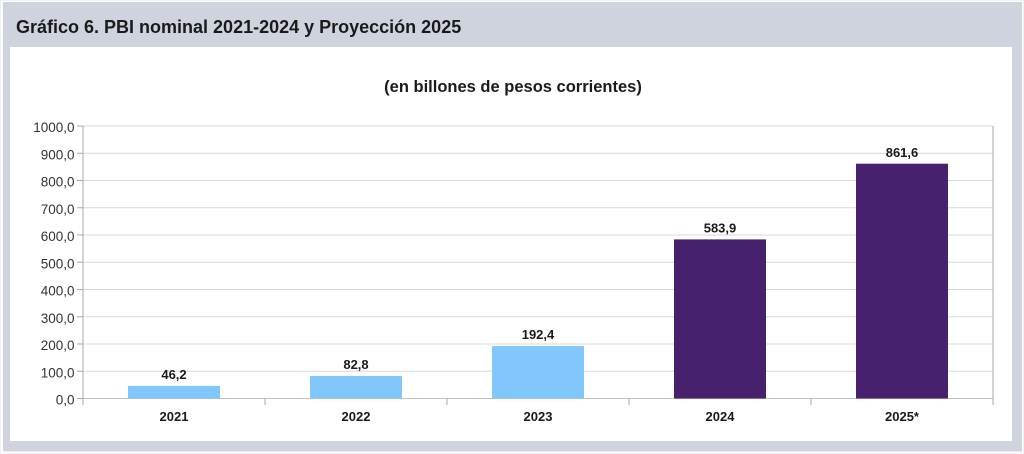  What do you see at coordinates (58, 263) in the screenshot?
I see `svg-text: 500,0` at bounding box center [58, 263].